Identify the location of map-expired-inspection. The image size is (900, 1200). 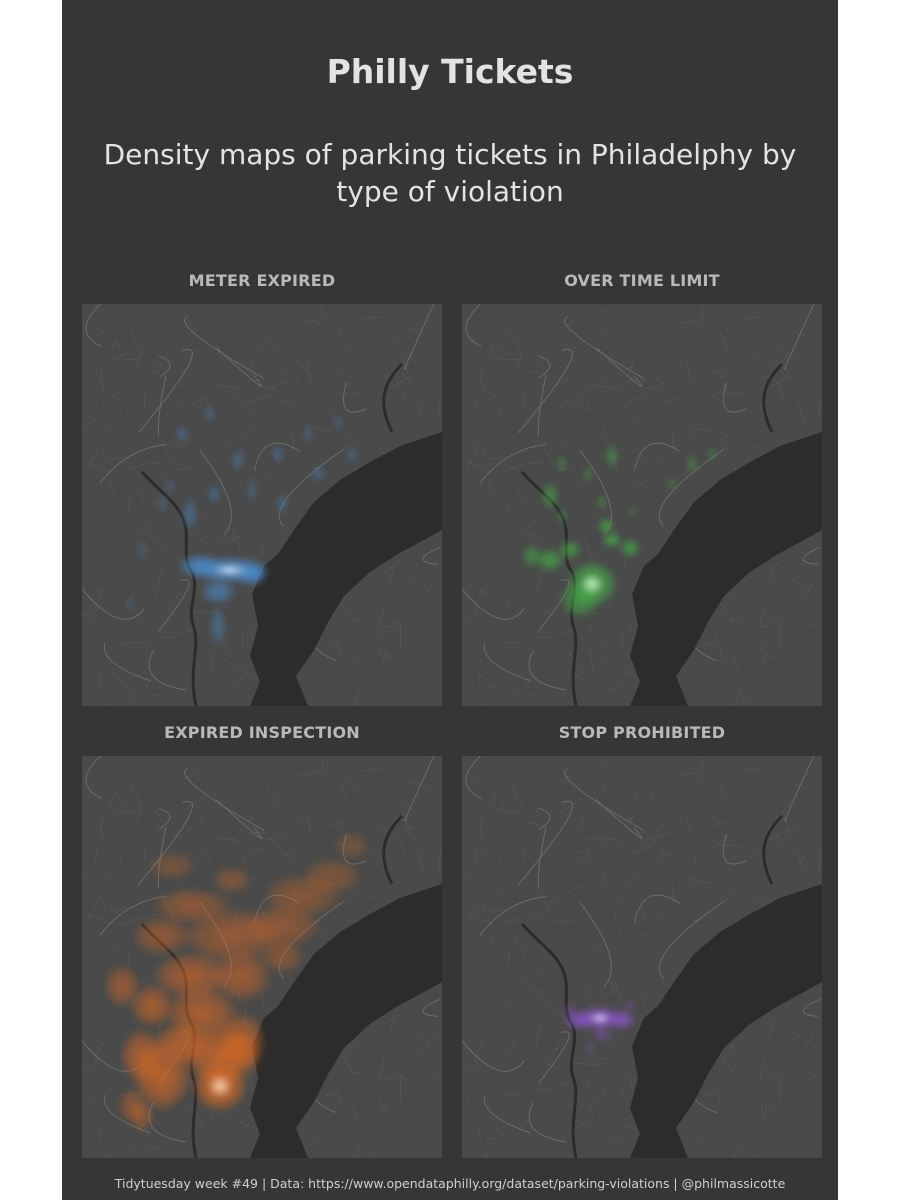
(262, 957).